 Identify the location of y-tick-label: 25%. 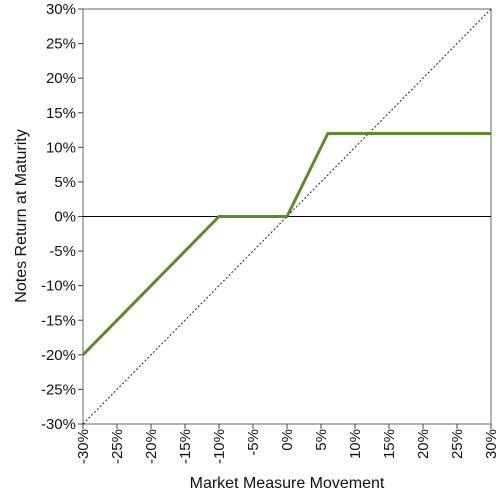
(61, 44).